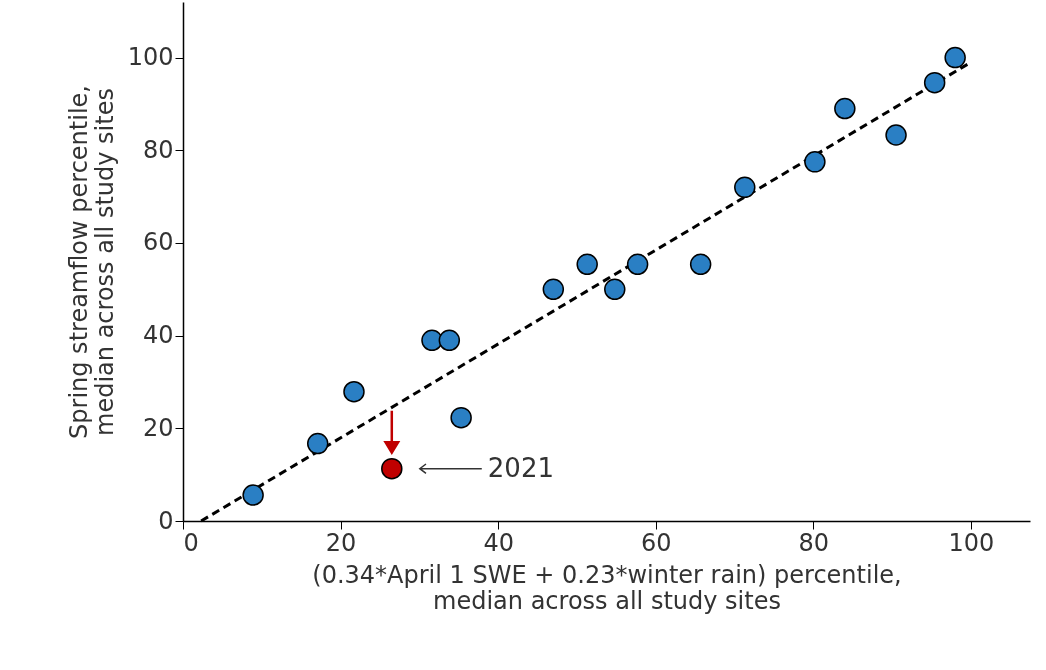  I want to click on y-tick-label: 100, so click(150, 57).